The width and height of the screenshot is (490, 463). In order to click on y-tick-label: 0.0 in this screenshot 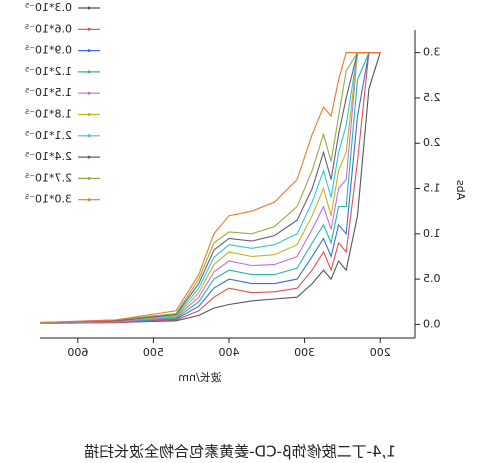, I will do `click(432, 323)`.